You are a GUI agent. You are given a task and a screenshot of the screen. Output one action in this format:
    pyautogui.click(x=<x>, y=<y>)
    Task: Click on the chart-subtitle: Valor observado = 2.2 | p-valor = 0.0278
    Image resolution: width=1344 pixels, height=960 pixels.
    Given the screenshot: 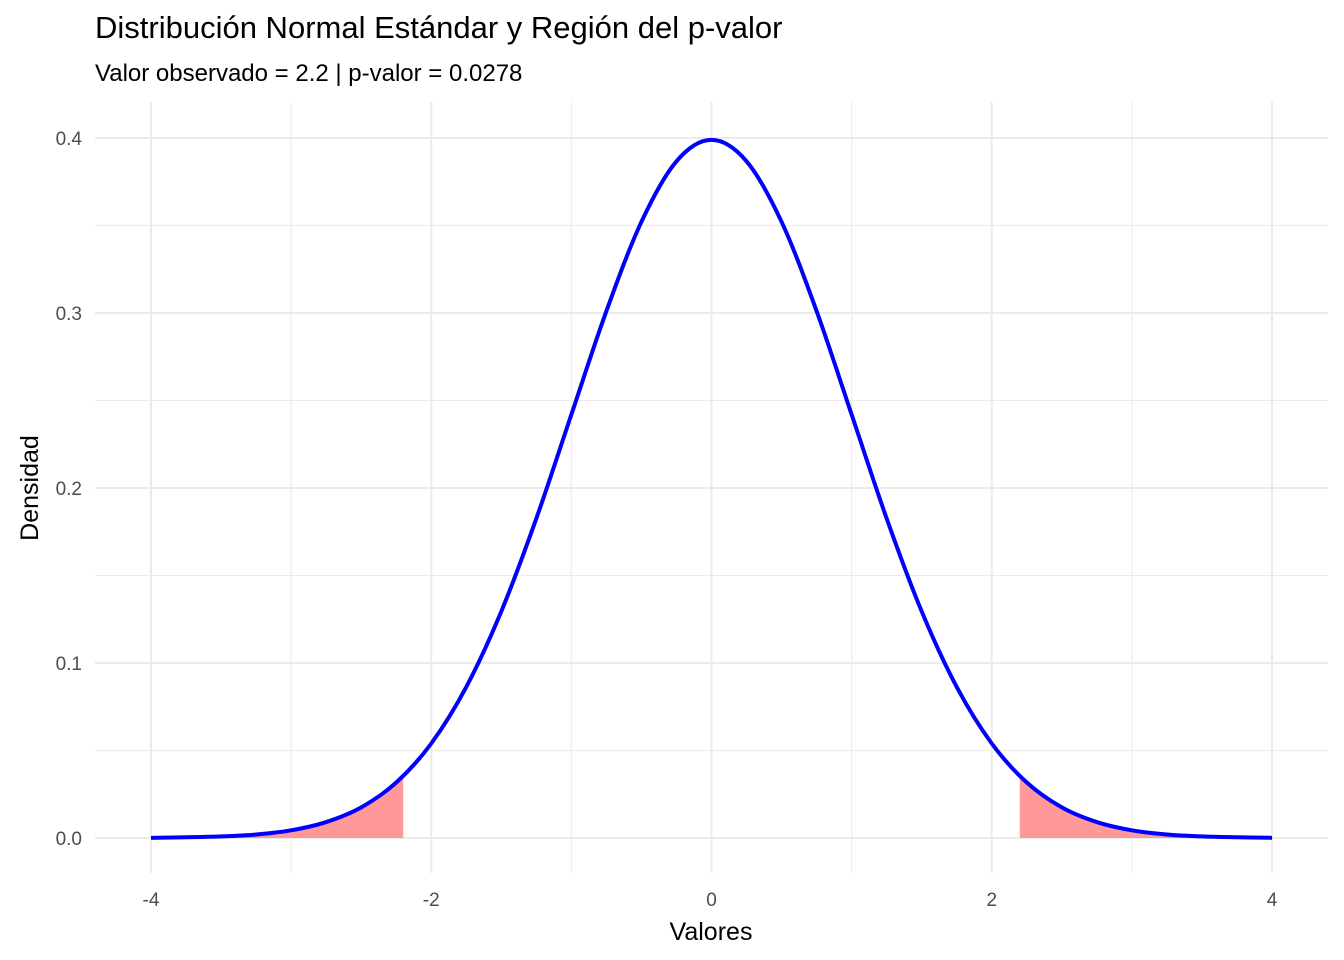 What is the action you would take?
    pyautogui.click(x=309, y=73)
    